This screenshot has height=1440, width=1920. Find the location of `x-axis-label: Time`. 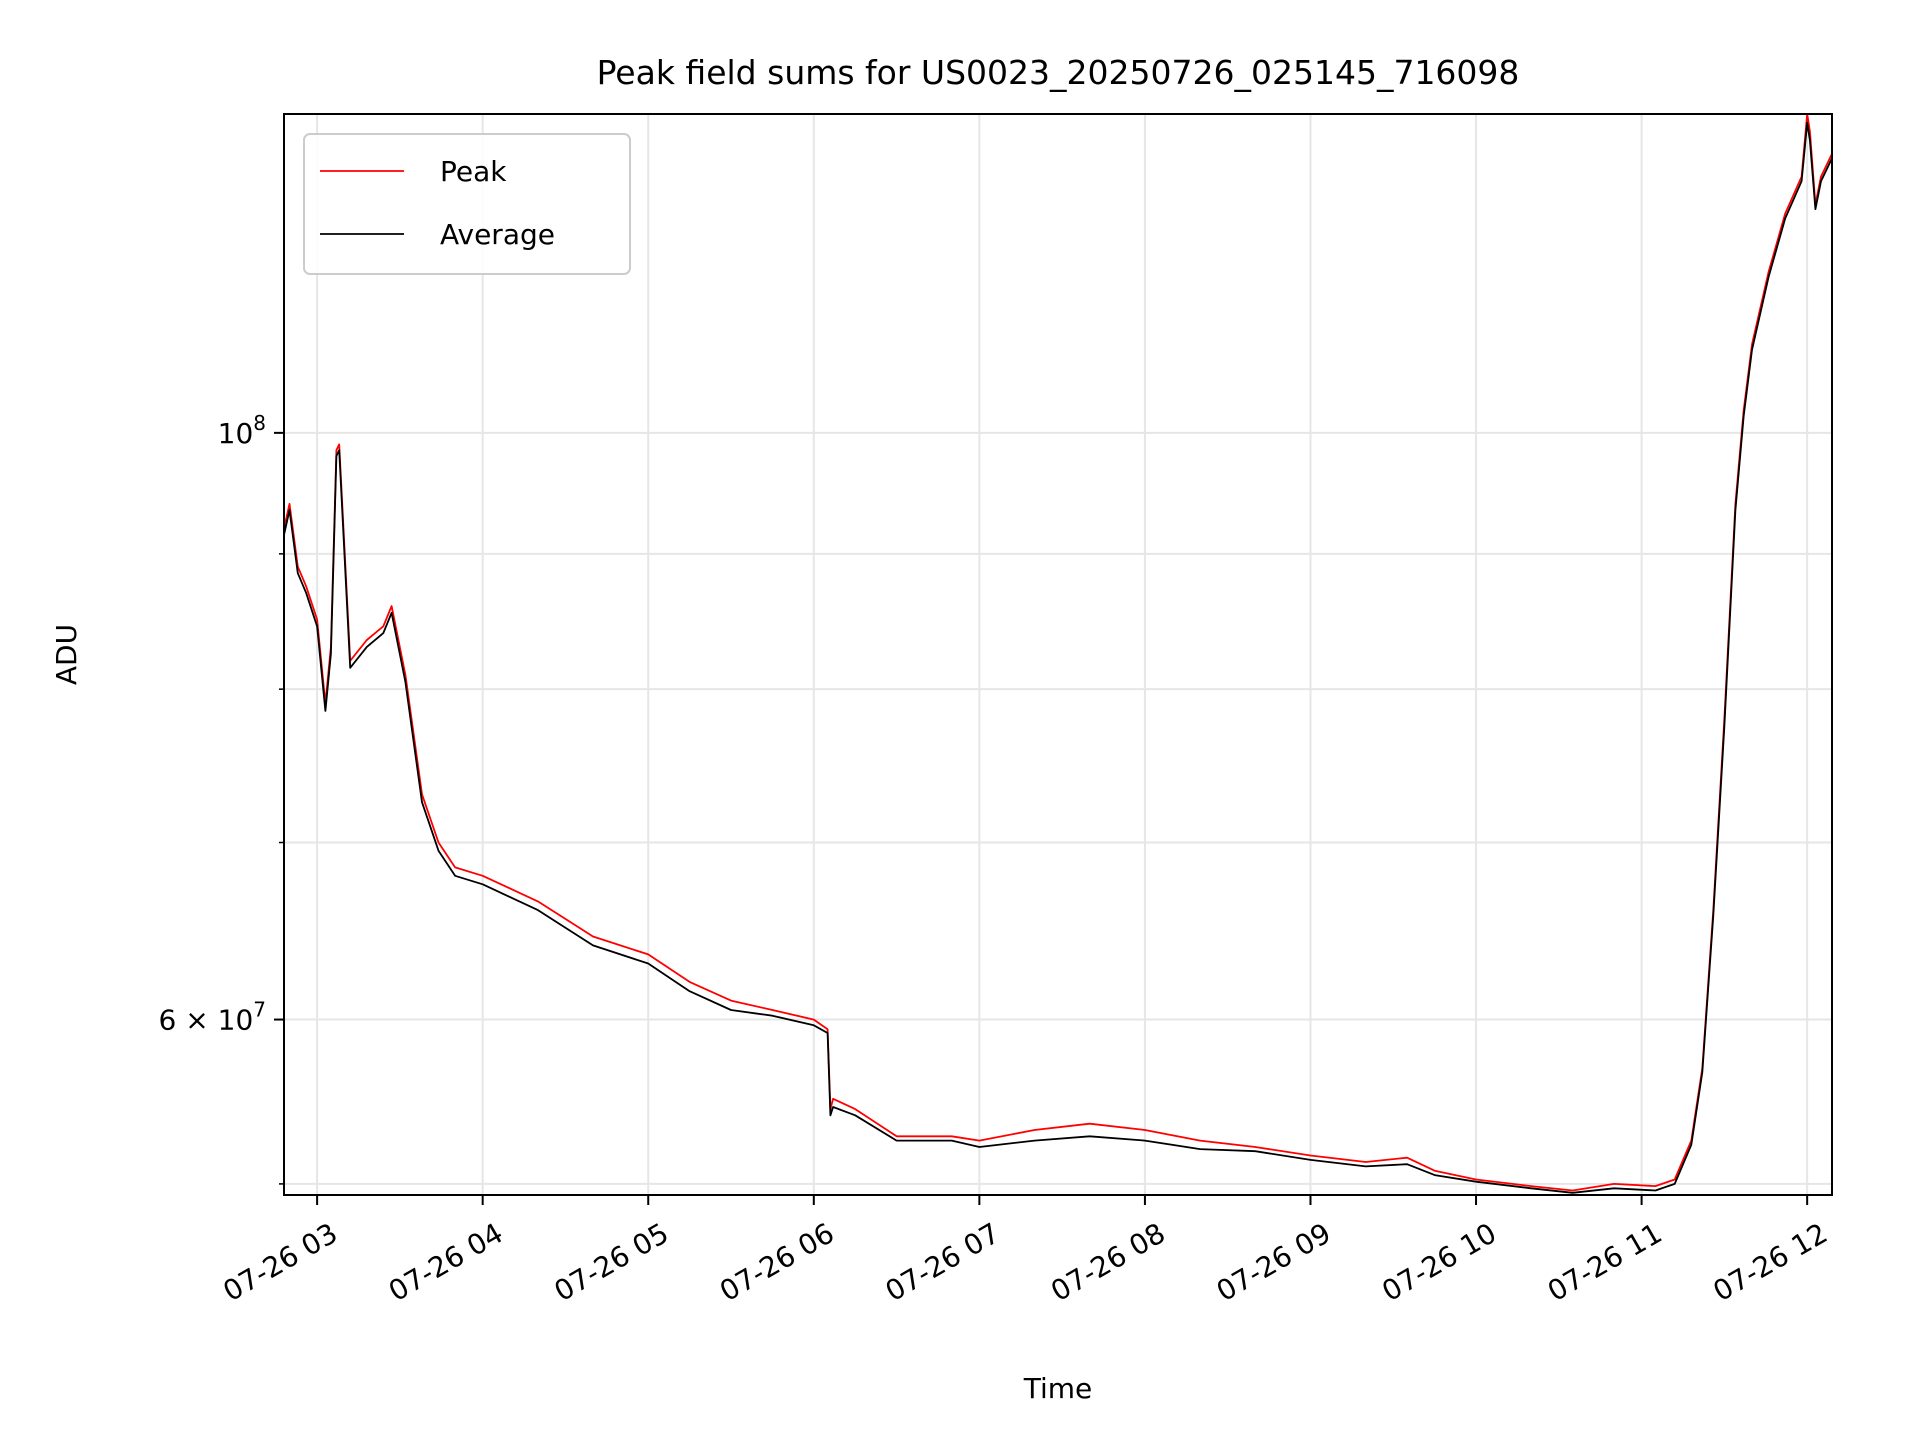

x-axis-label: Time is located at coordinates (1058, 1388).